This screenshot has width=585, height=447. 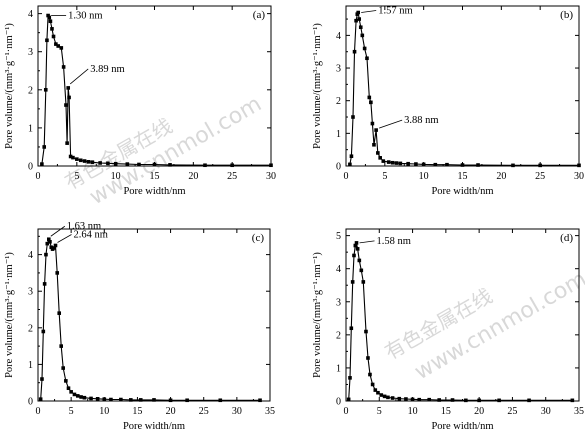 What do you see at coordinates (546, 411) in the screenshot?
I see `x-tick-label: 30` at bounding box center [546, 411].